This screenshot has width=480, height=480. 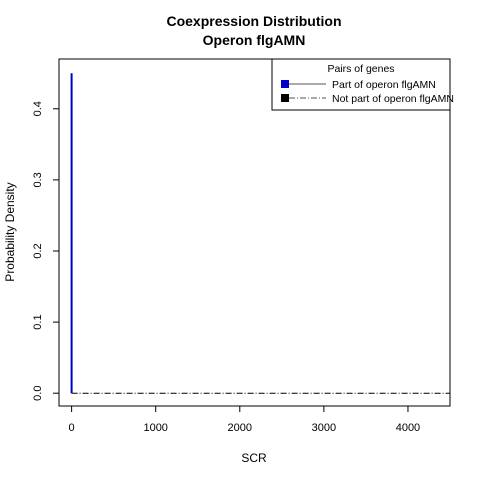 What do you see at coordinates (45, 251) in the screenshot?
I see `y-axis: 0.0 0.1 0.2 0.3 0.4` at bounding box center [45, 251].